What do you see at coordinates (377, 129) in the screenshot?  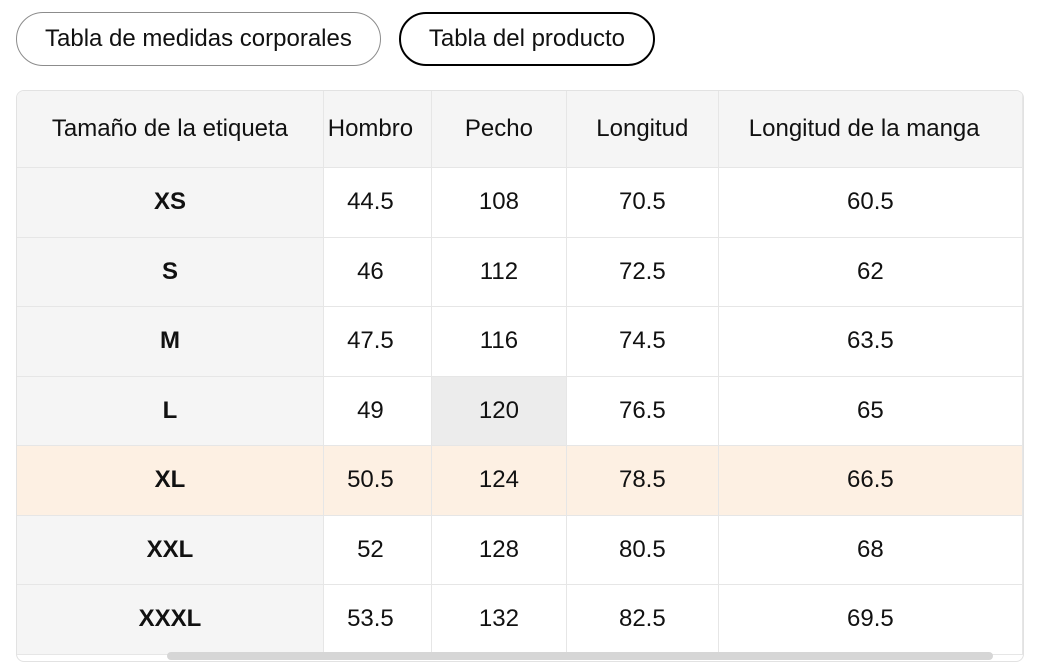 I see `header-shoulder: Hombro` at bounding box center [377, 129].